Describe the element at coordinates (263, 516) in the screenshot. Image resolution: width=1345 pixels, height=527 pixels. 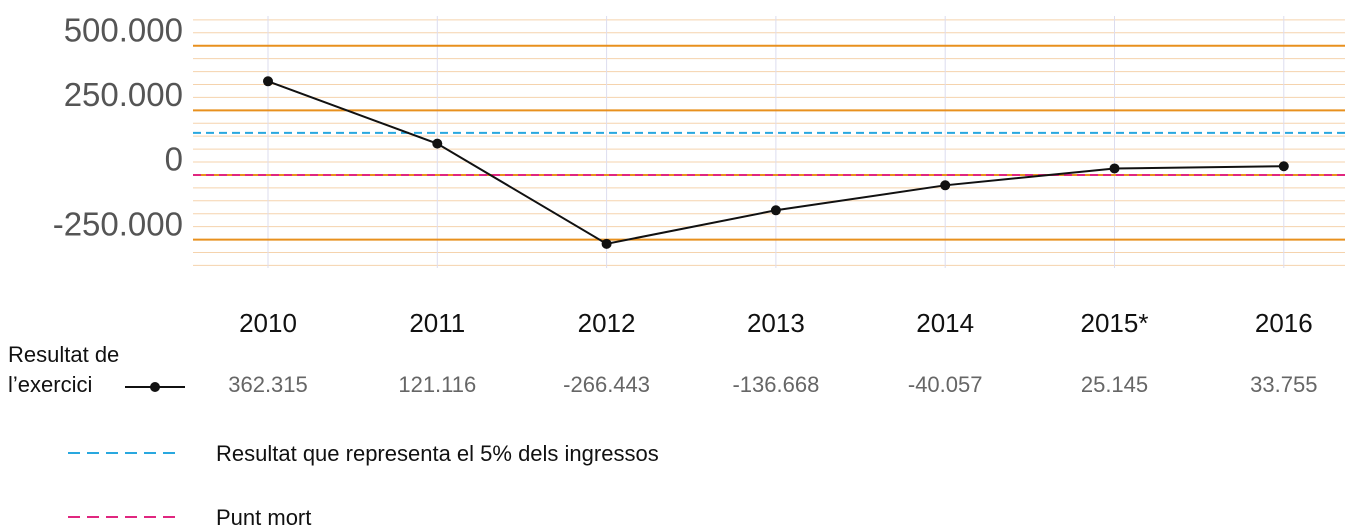
I see `legend-label: Punt mort` at that location.